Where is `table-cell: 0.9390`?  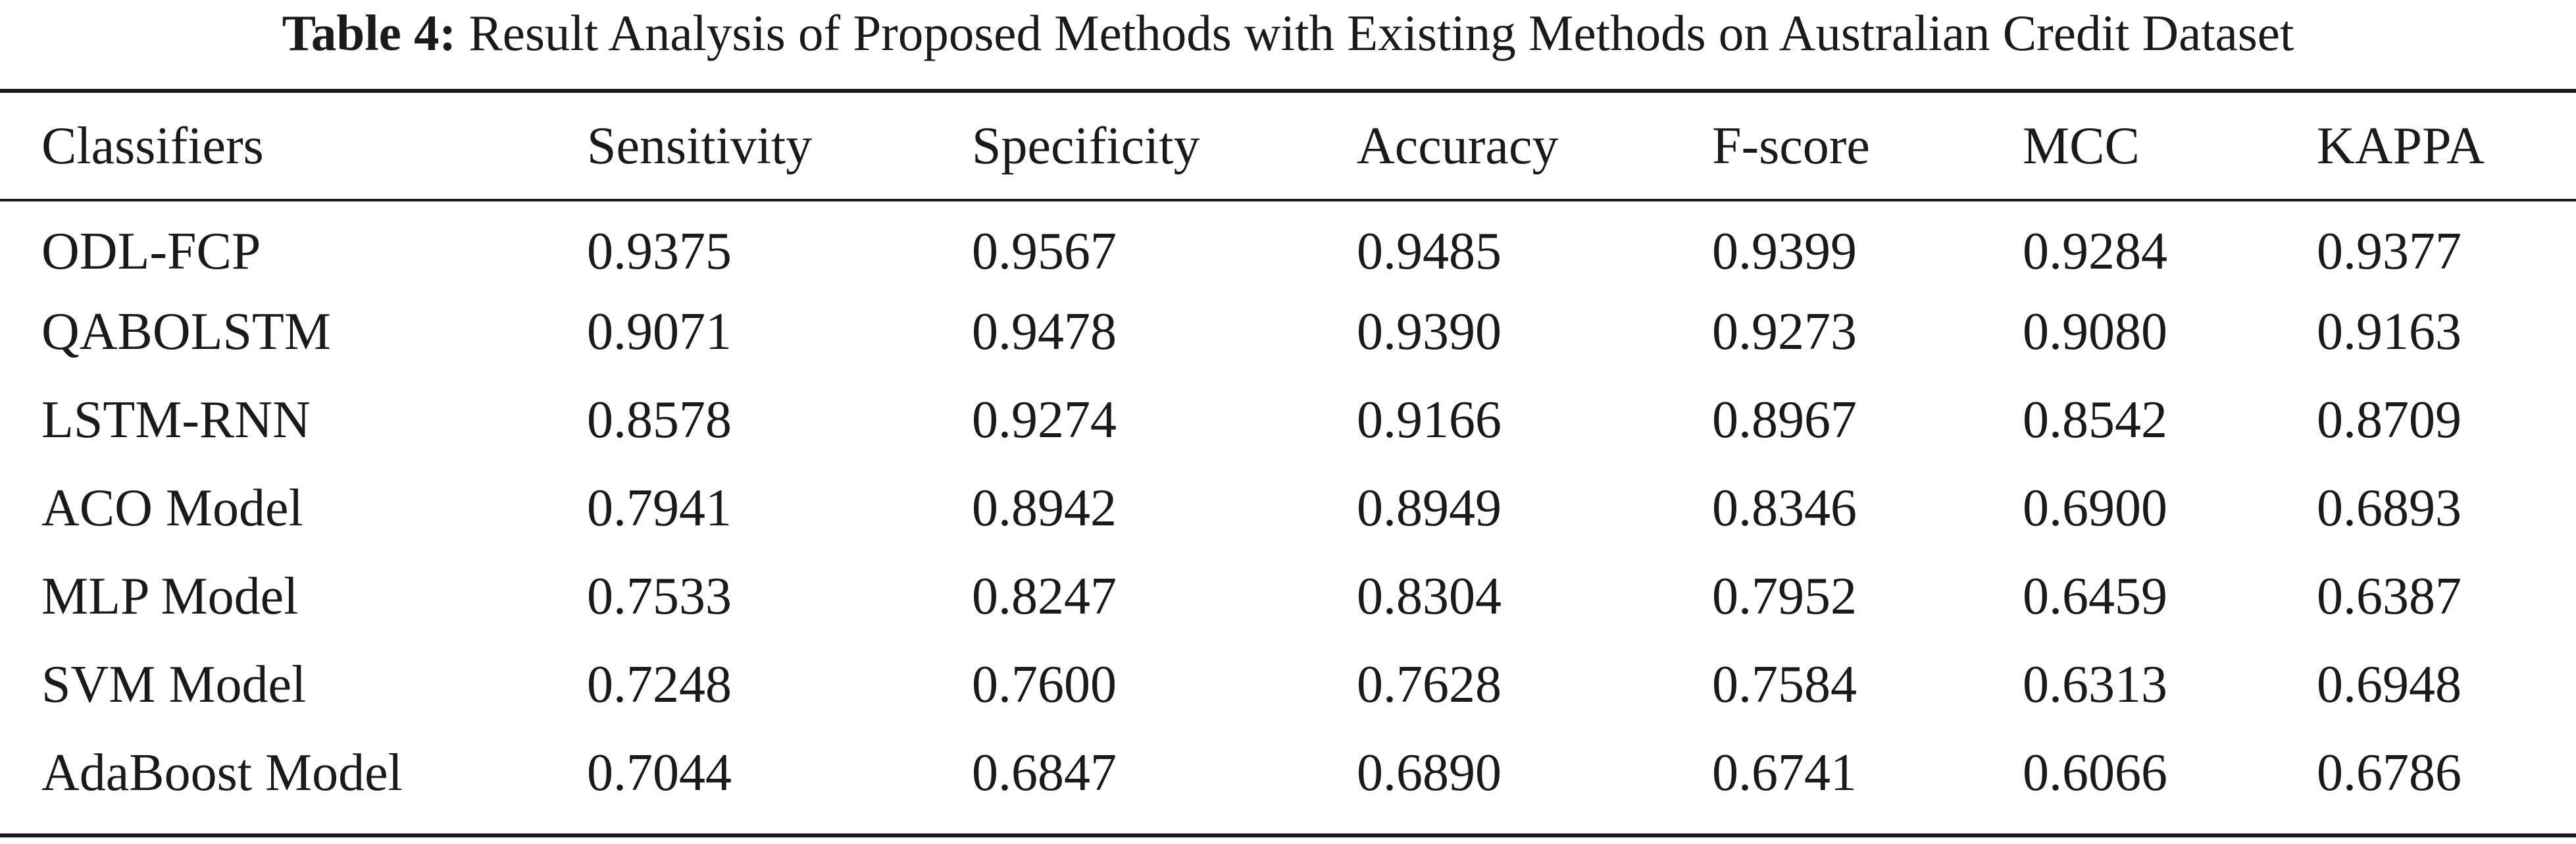 table-cell: 0.9390 is located at coordinates (1429, 332).